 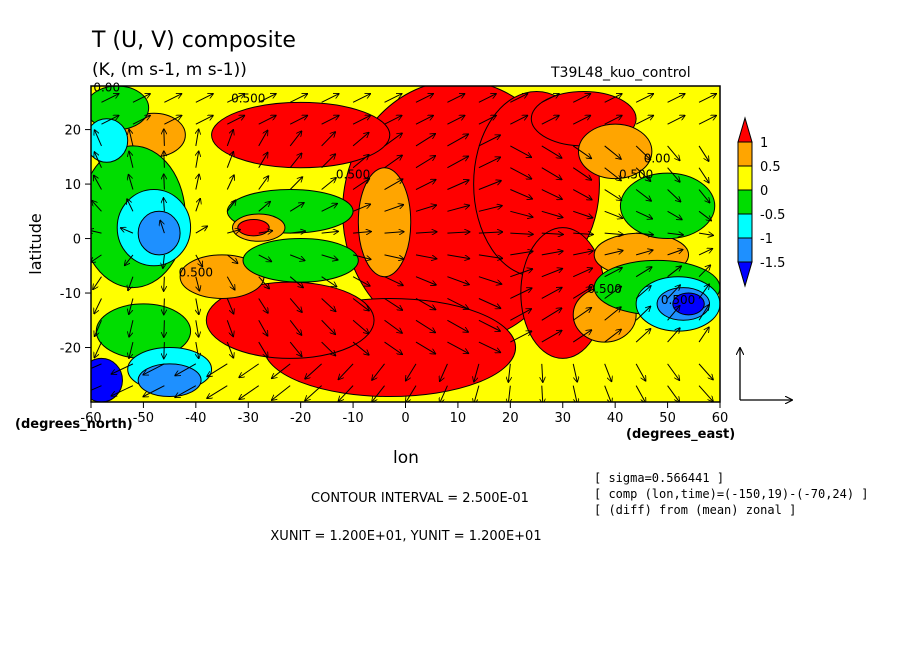 I want to click on colorbar-label: -1, so click(x=766, y=239).